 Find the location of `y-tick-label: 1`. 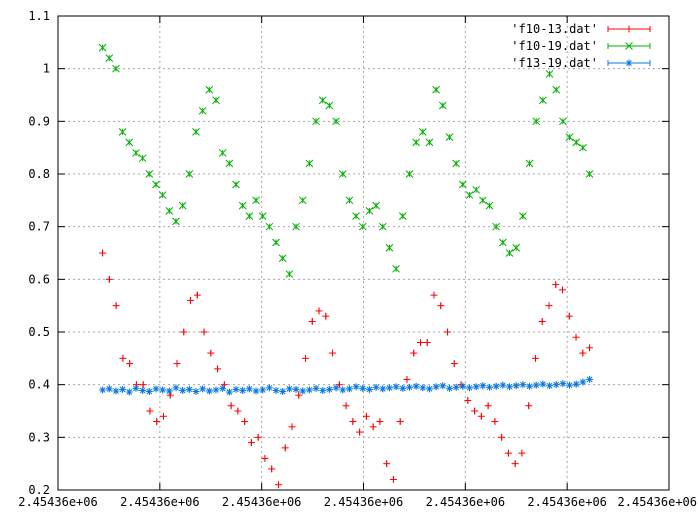

y-tick-label: 1 is located at coordinates (46, 69).